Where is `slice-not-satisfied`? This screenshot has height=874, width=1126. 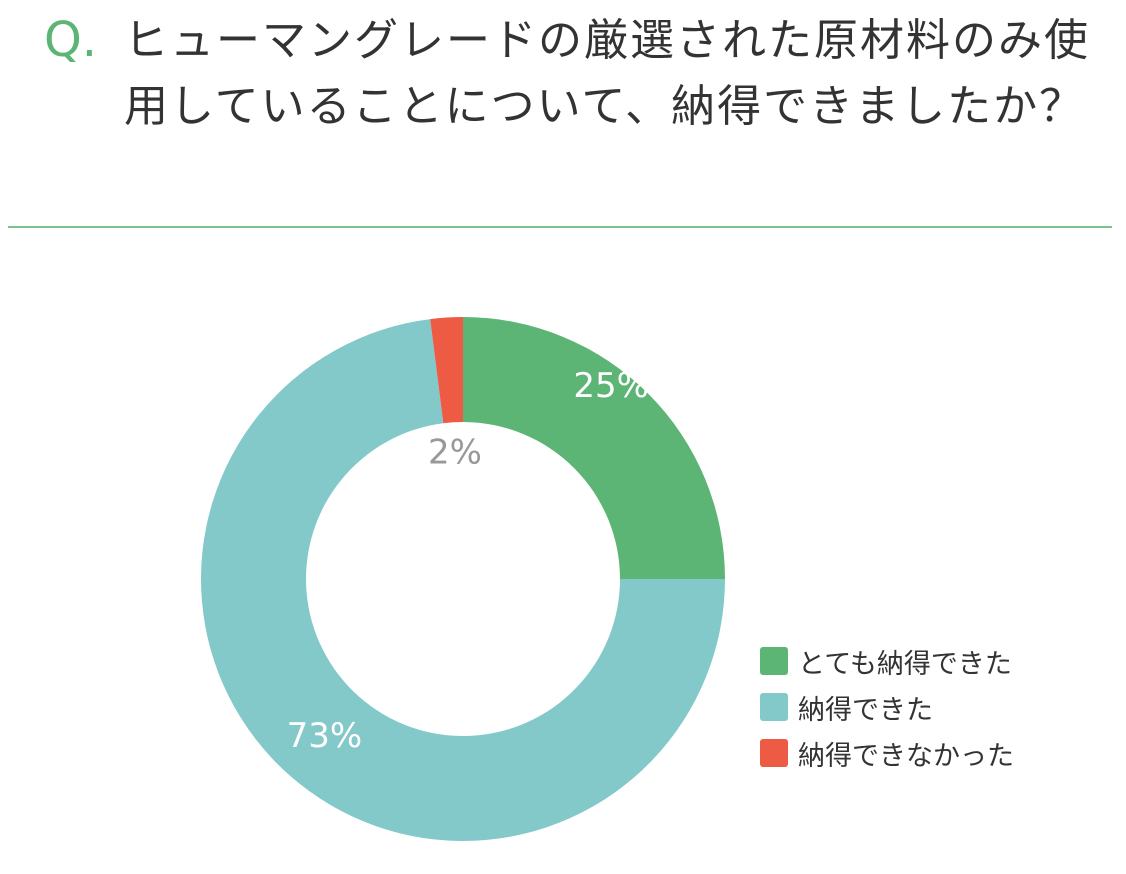
slice-not-satisfied is located at coordinates (446, 370).